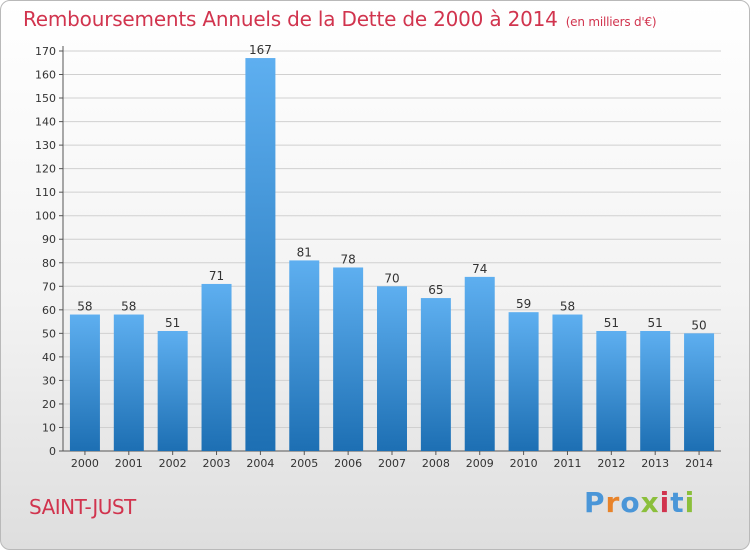 This screenshot has width=750, height=550. I want to click on city-name: SAINT-JUST, so click(82, 507).